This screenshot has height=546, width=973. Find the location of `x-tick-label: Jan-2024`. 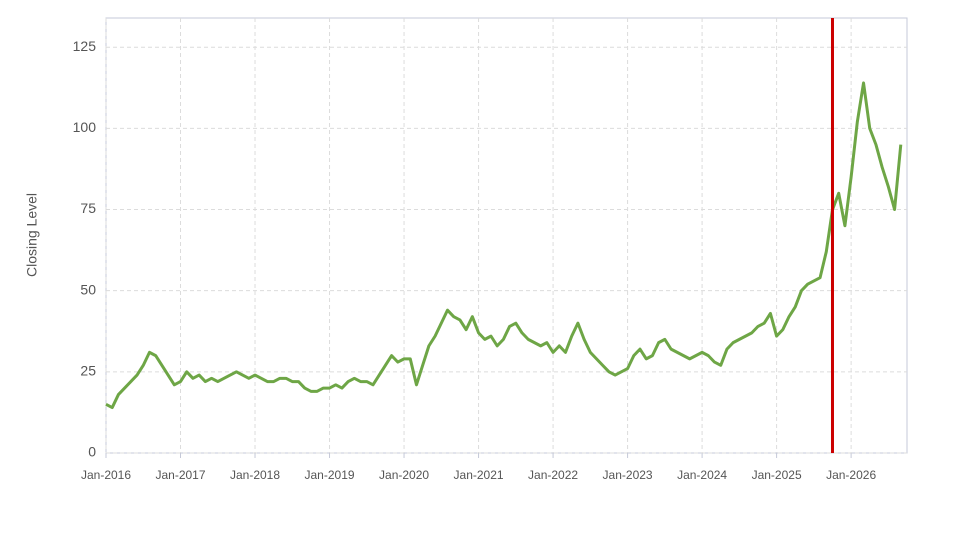

x-tick-label: Jan-2024 is located at coordinates (702, 475).